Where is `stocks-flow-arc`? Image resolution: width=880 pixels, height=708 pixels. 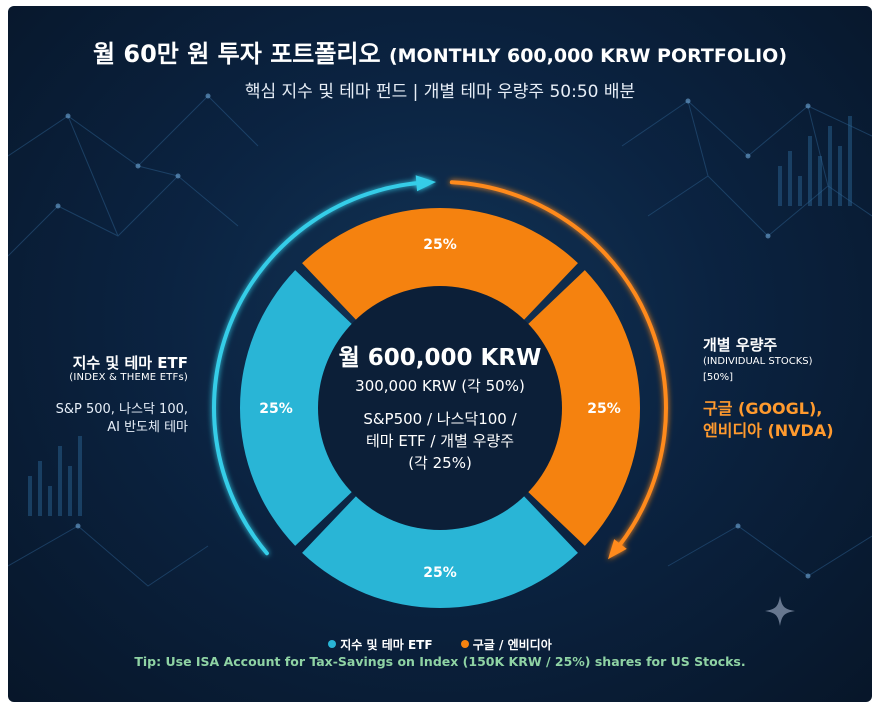 stocks-flow-arc is located at coordinates (558, 365).